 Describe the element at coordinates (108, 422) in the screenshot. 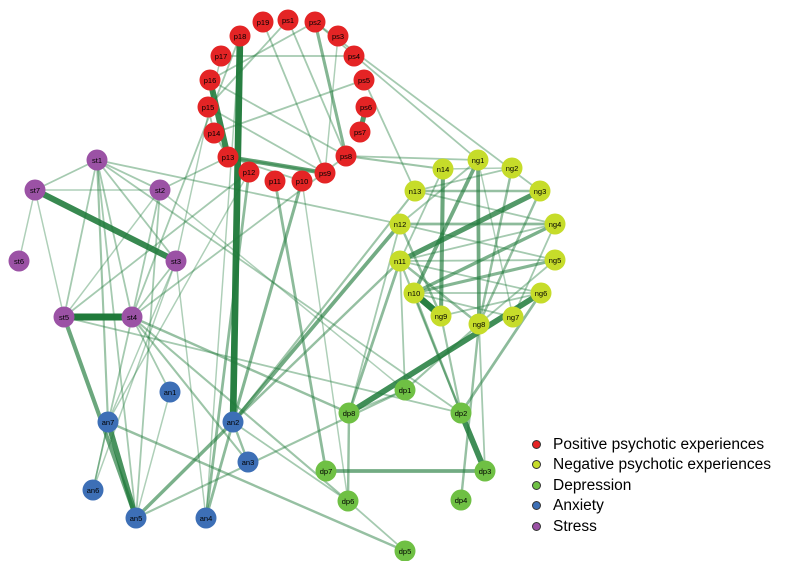

I see `node-circle-an7` at that location.